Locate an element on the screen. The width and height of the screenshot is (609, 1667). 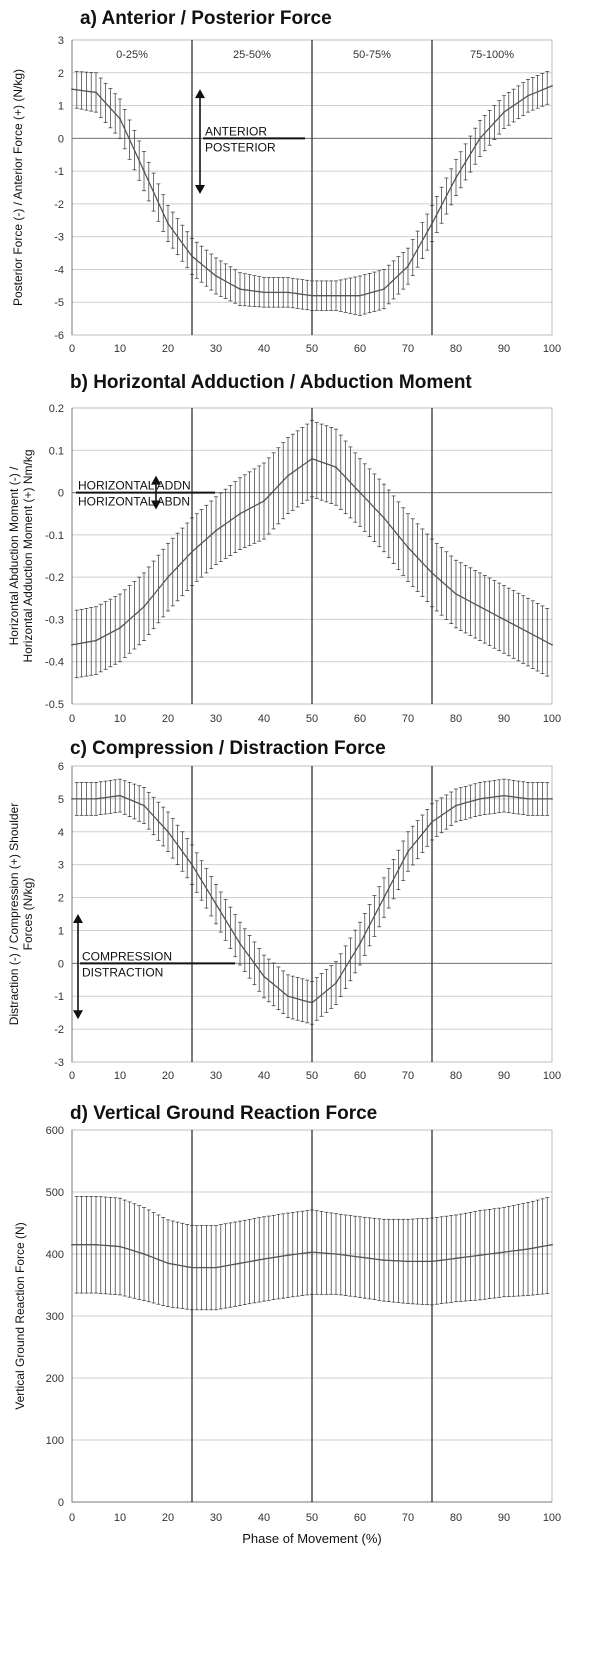
x-tick-label: 90 is located at coordinates (504, 1076).